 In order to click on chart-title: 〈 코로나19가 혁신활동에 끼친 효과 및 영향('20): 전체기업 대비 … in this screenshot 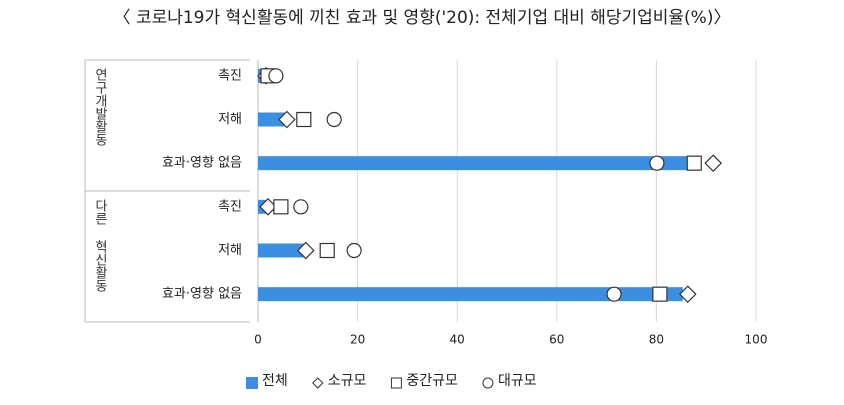, I will do `click(422, 18)`.